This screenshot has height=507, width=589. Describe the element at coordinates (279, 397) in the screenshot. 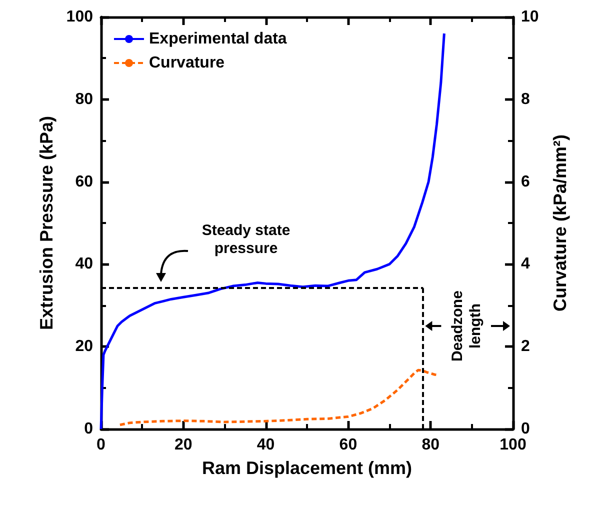

I see `line-series` at that location.